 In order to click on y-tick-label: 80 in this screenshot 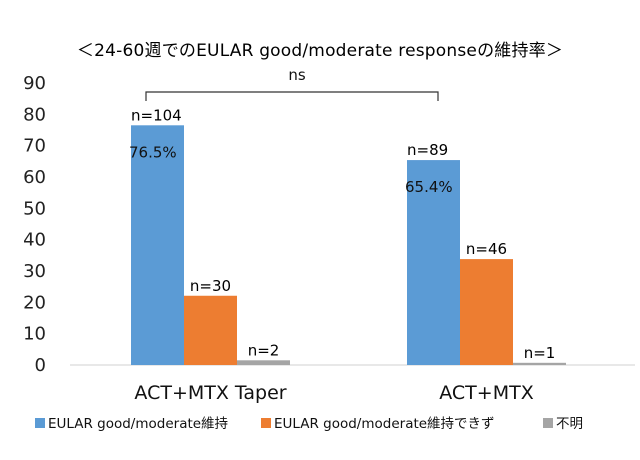, I will do `click(34, 114)`.